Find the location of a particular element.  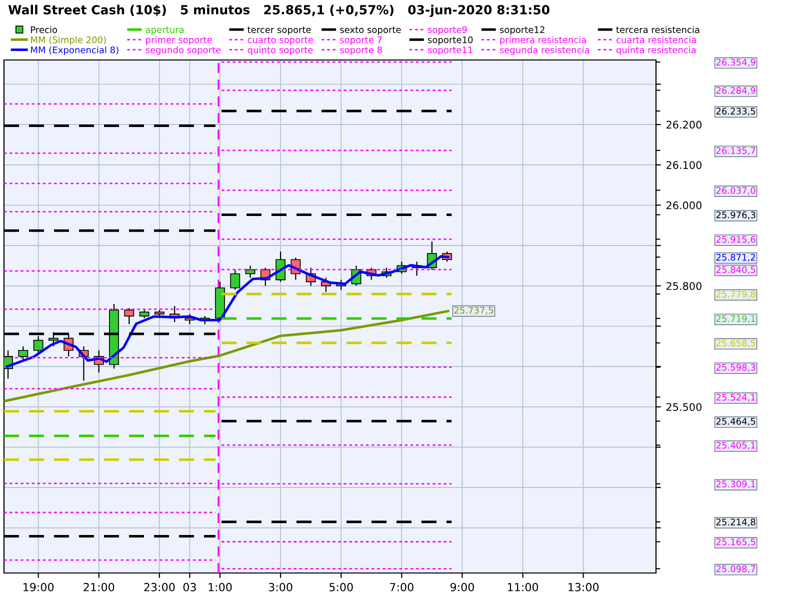

legend-label: cuarta resistencia is located at coordinates (656, 40).